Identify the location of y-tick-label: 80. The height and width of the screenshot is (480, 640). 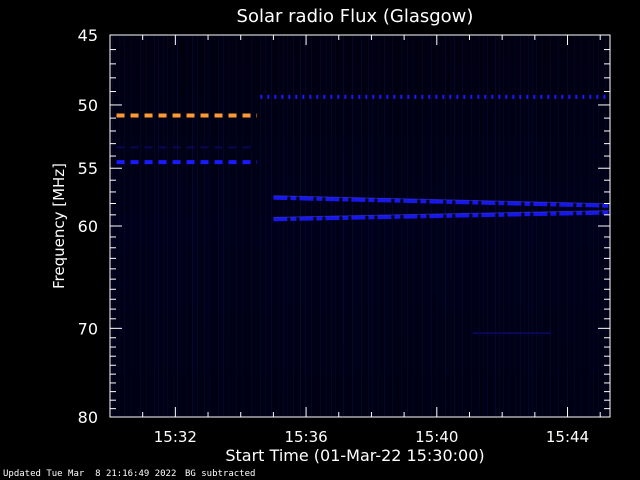
(88, 417).